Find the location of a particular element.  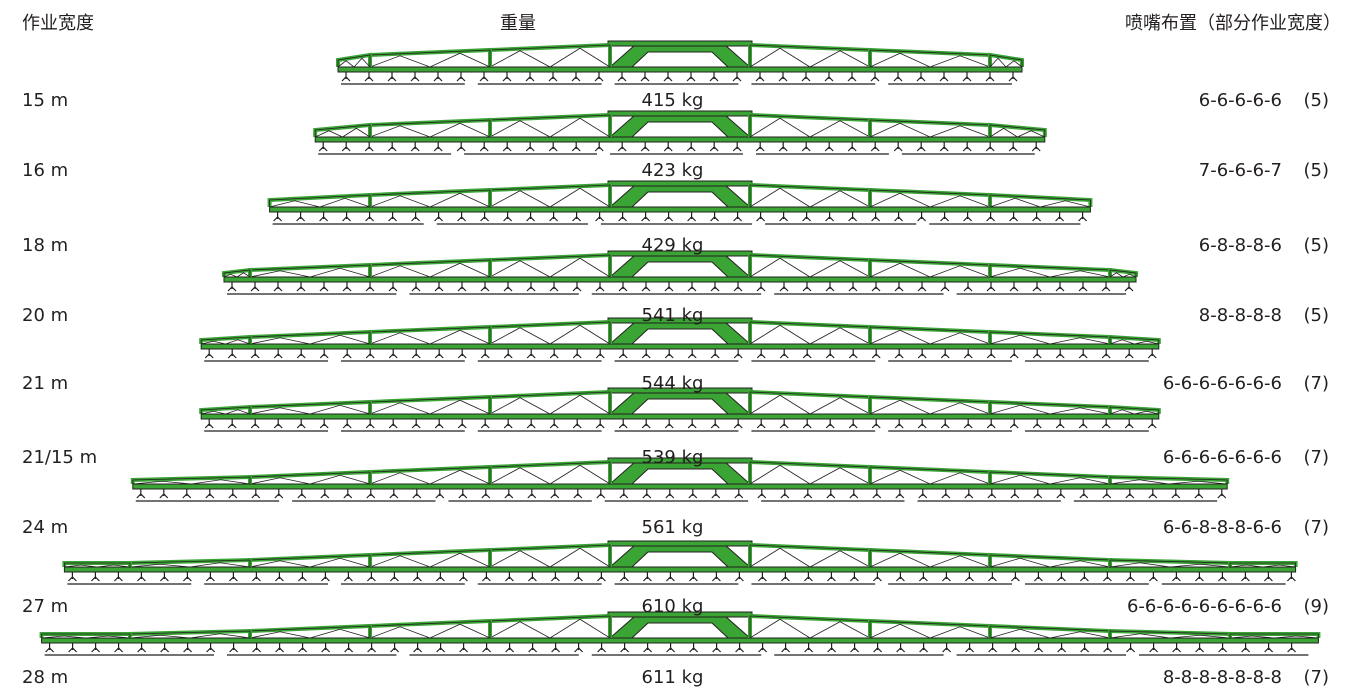

weight-value: 561 kg is located at coordinates (672, 527).